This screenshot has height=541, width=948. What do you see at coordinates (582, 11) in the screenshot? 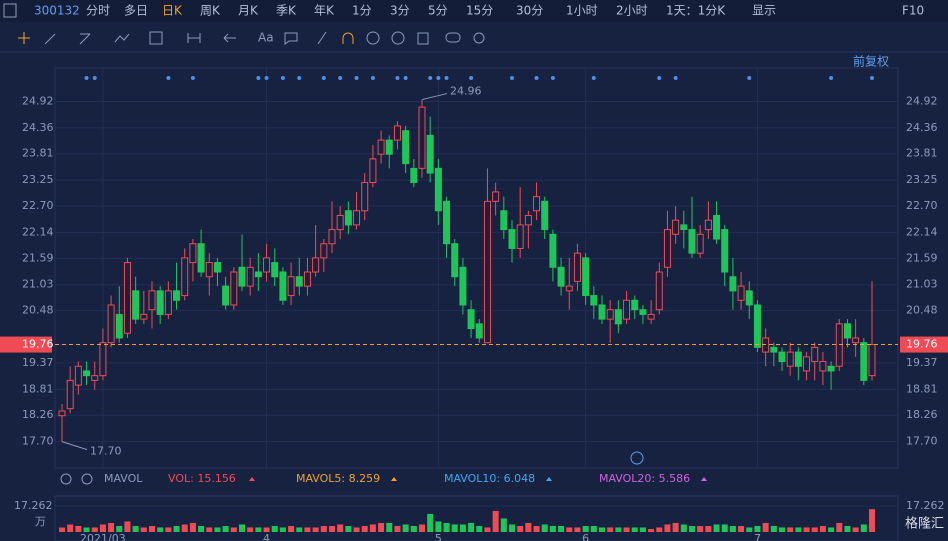
I see `timeframe-tab: 1小时` at bounding box center [582, 11].